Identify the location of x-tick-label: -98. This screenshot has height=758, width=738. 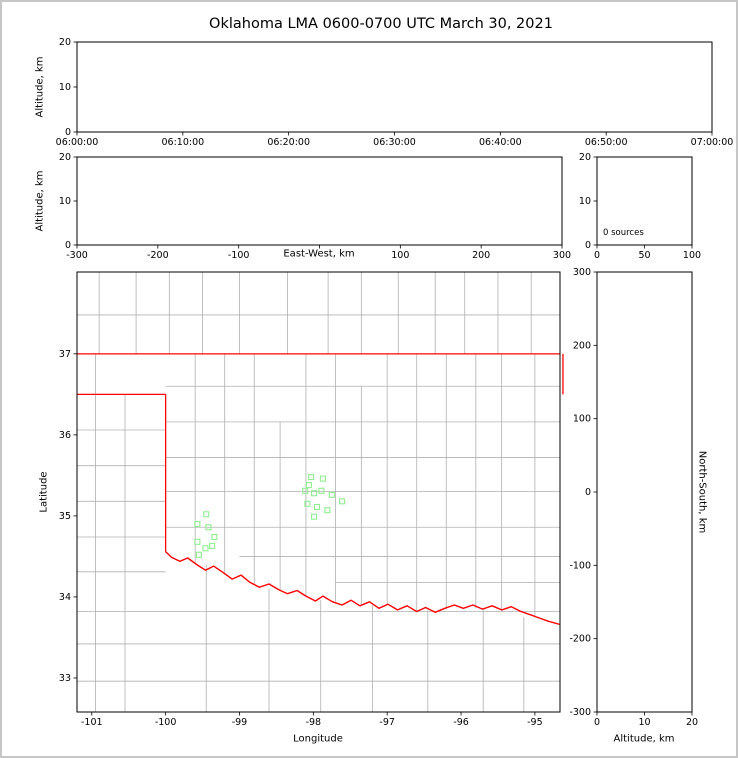
(314, 722).